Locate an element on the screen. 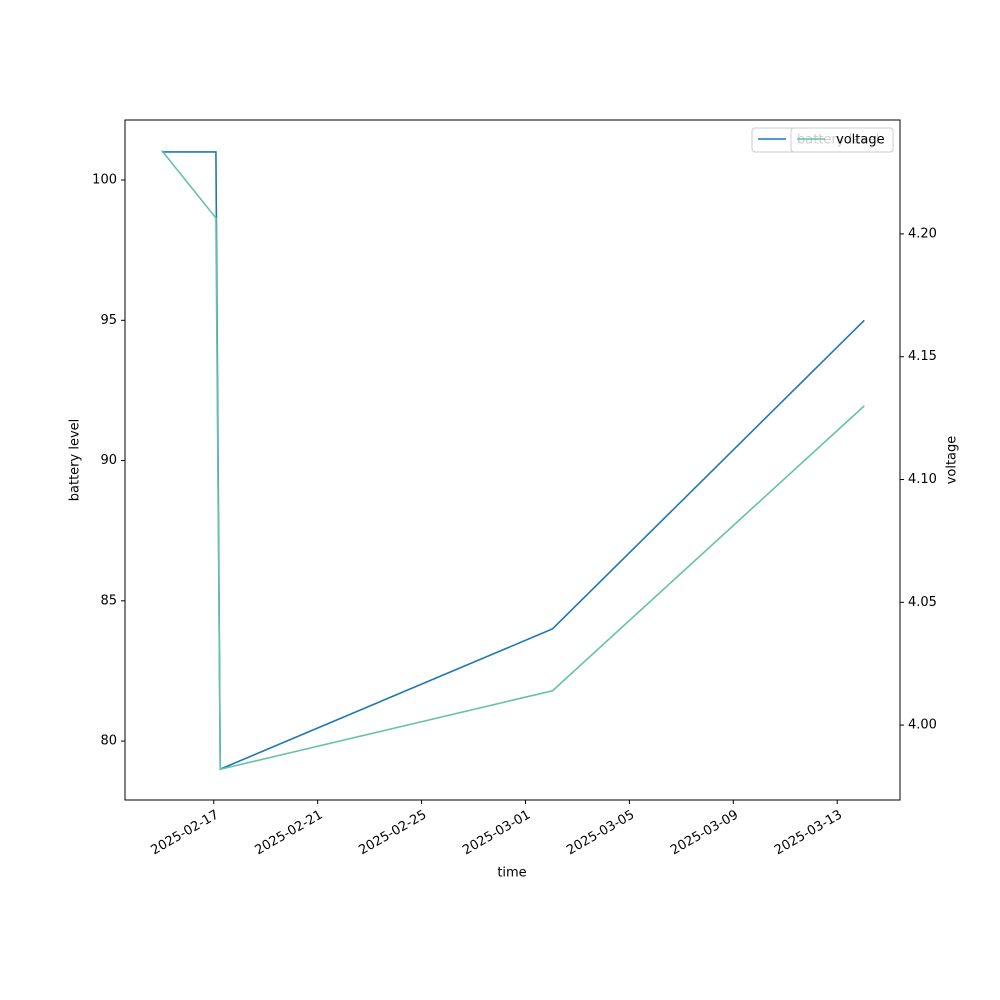  y-tick-label: 85 is located at coordinates (108, 600).